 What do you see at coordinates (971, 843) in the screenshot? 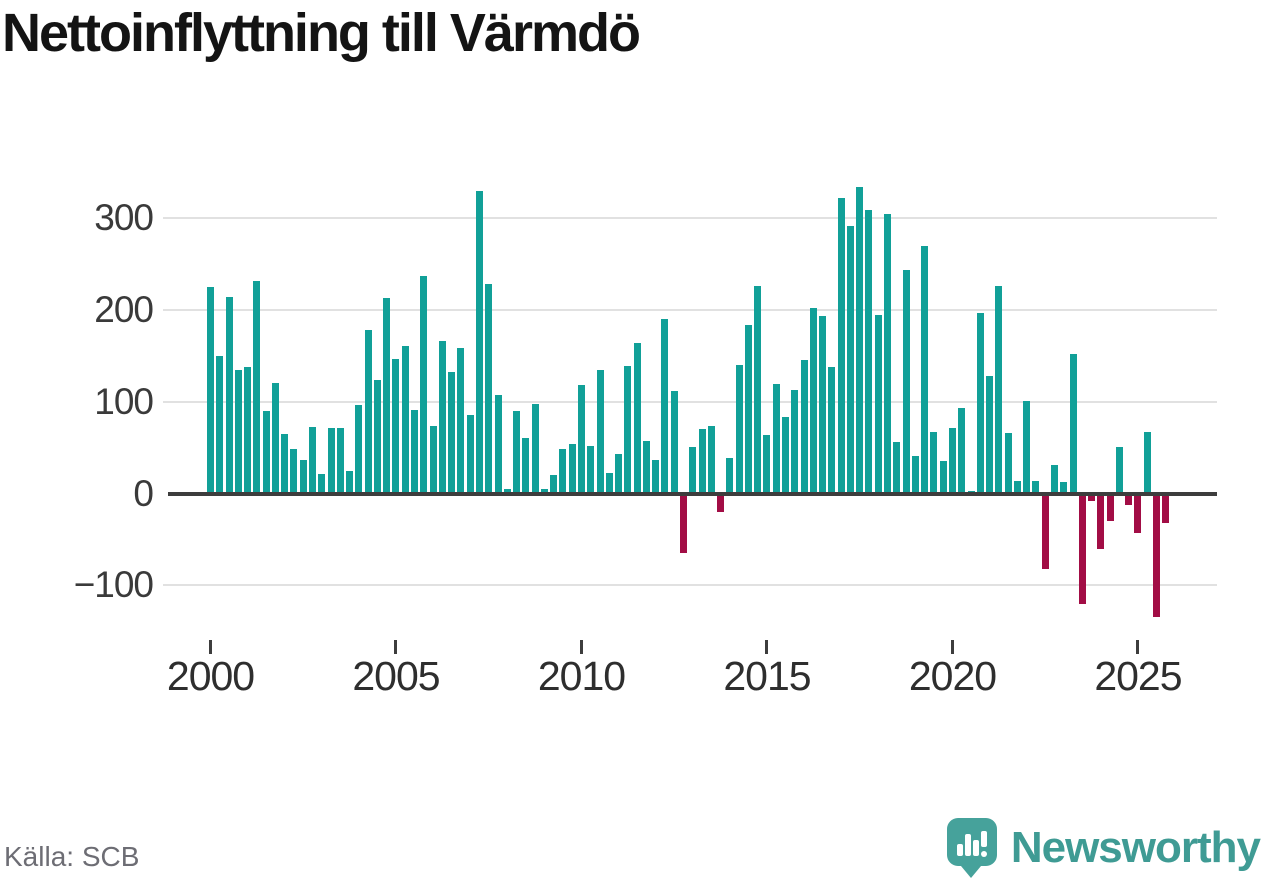
I see `logo-bar-chart-glyph` at bounding box center [971, 843].